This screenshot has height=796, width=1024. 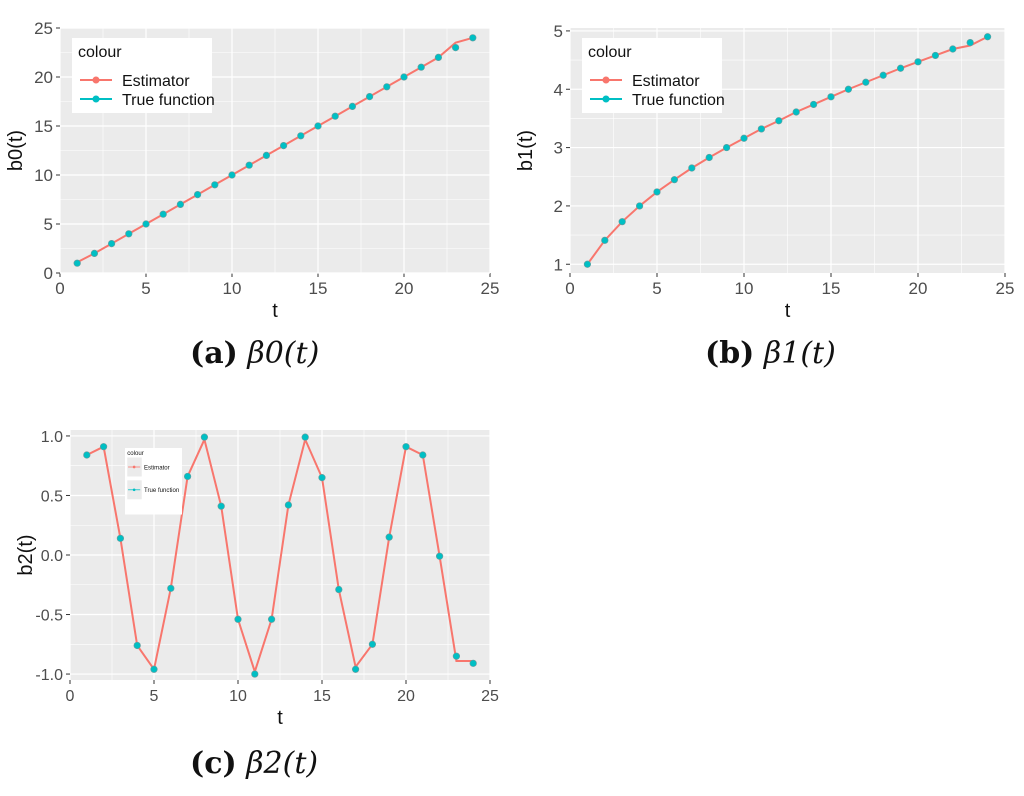 I want to click on y-tick-label: 25, so click(x=43, y=28).